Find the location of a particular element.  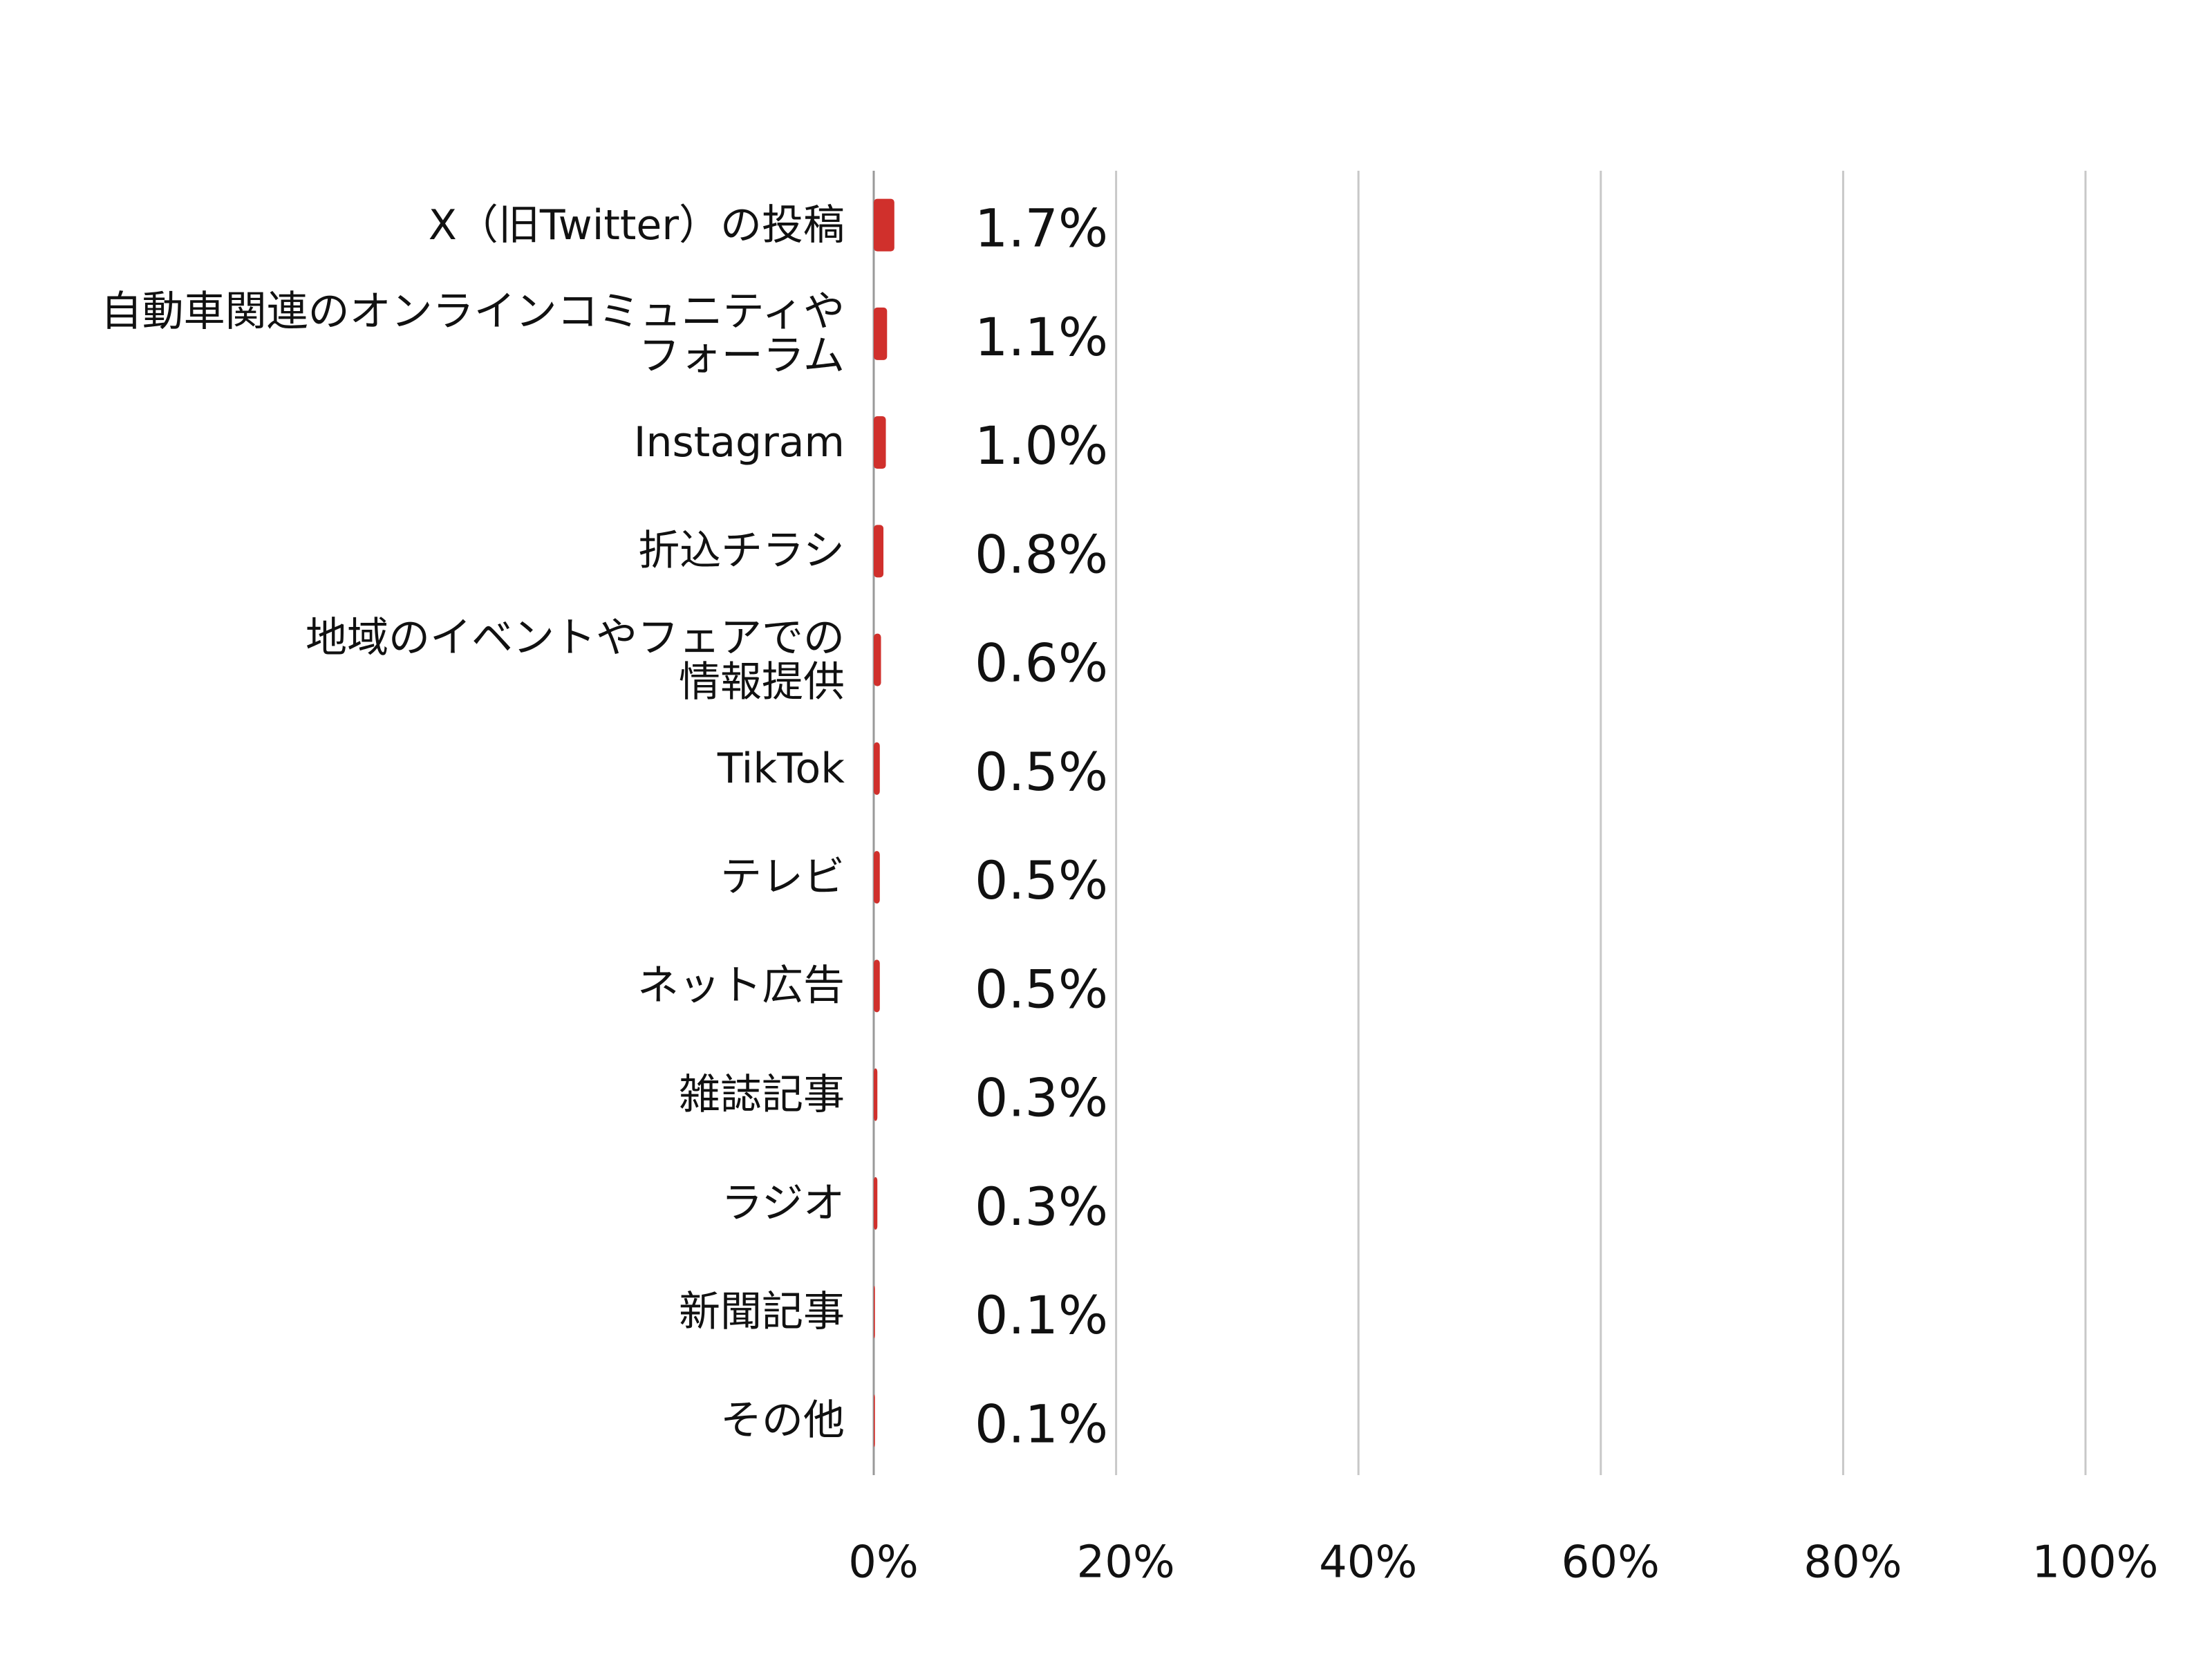

x-tick-label: 0% is located at coordinates (883, 1563).